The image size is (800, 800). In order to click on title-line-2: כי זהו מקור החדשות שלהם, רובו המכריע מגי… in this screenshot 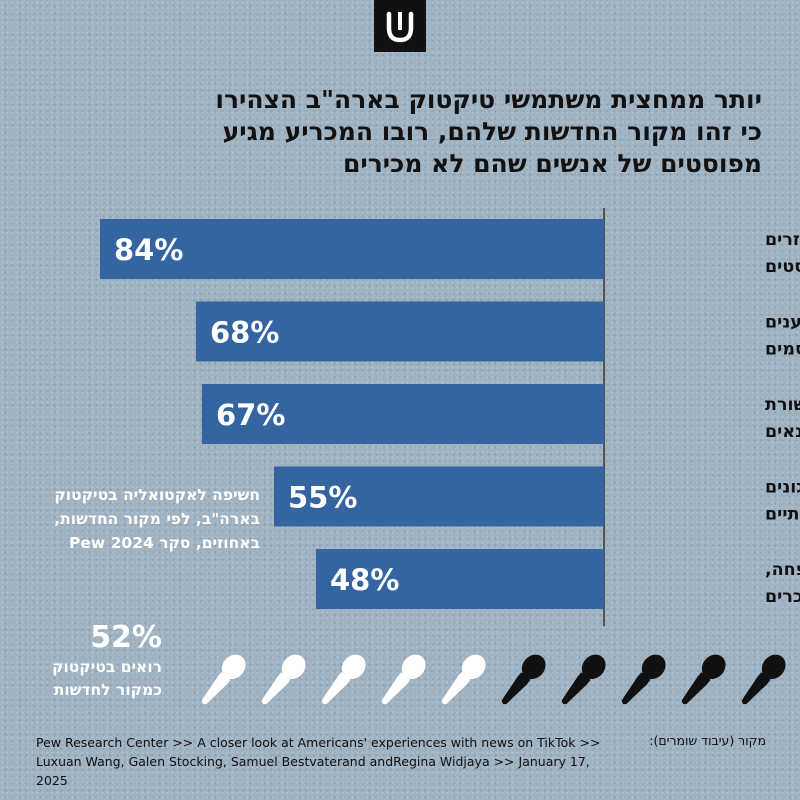, I will do `click(492, 131)`.